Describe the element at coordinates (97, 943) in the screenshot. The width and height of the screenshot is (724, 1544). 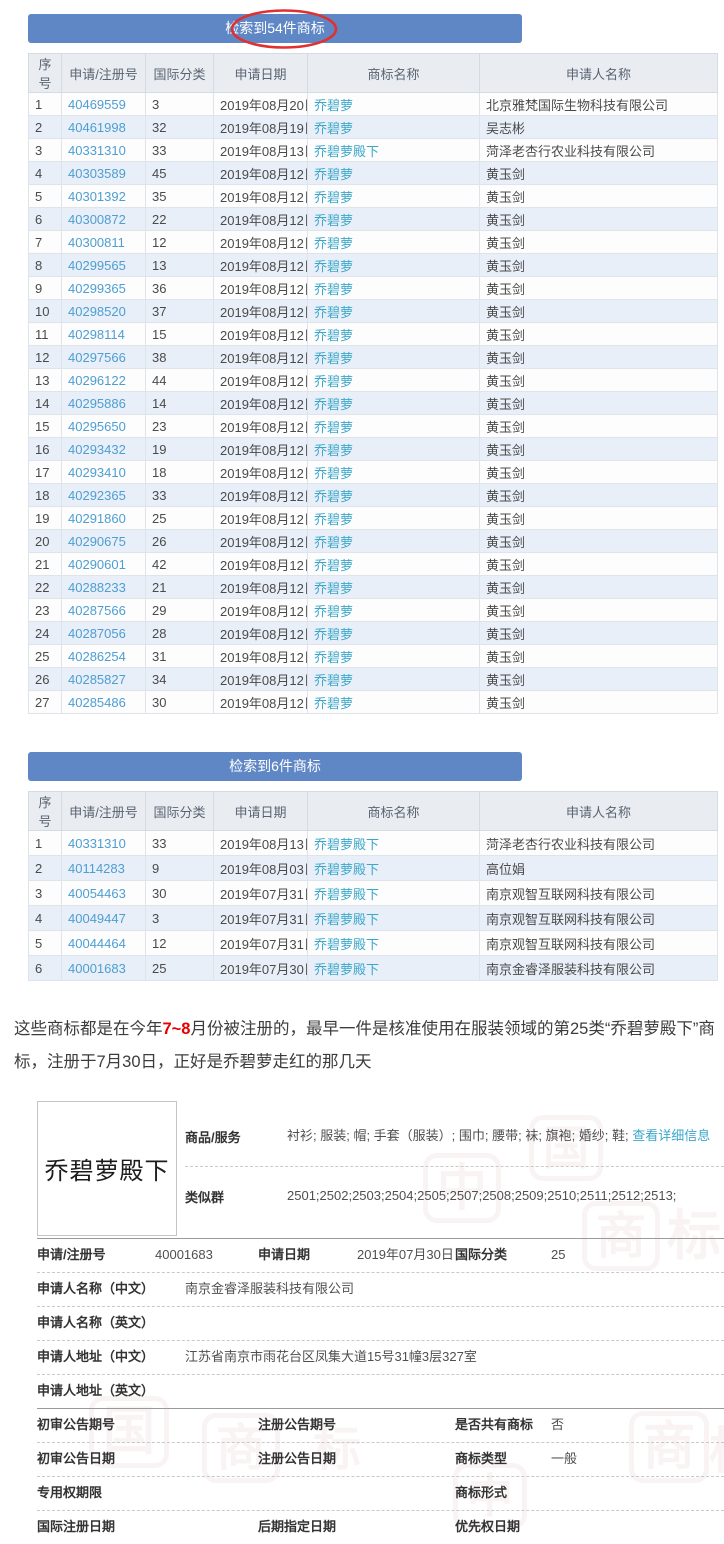
I see `application-number-link: 40044464` at that location.